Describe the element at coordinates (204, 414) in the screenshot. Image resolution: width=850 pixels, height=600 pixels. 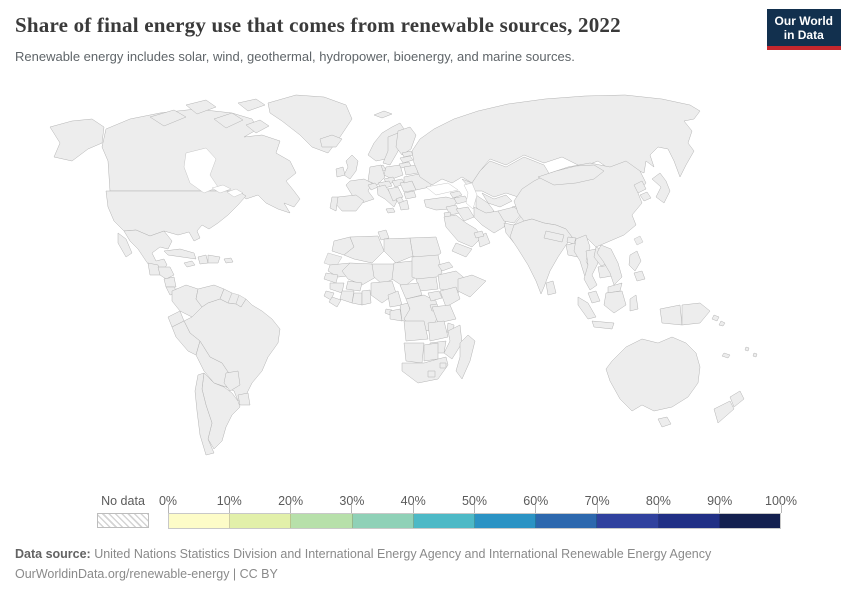
I see `country-chile` at that location.